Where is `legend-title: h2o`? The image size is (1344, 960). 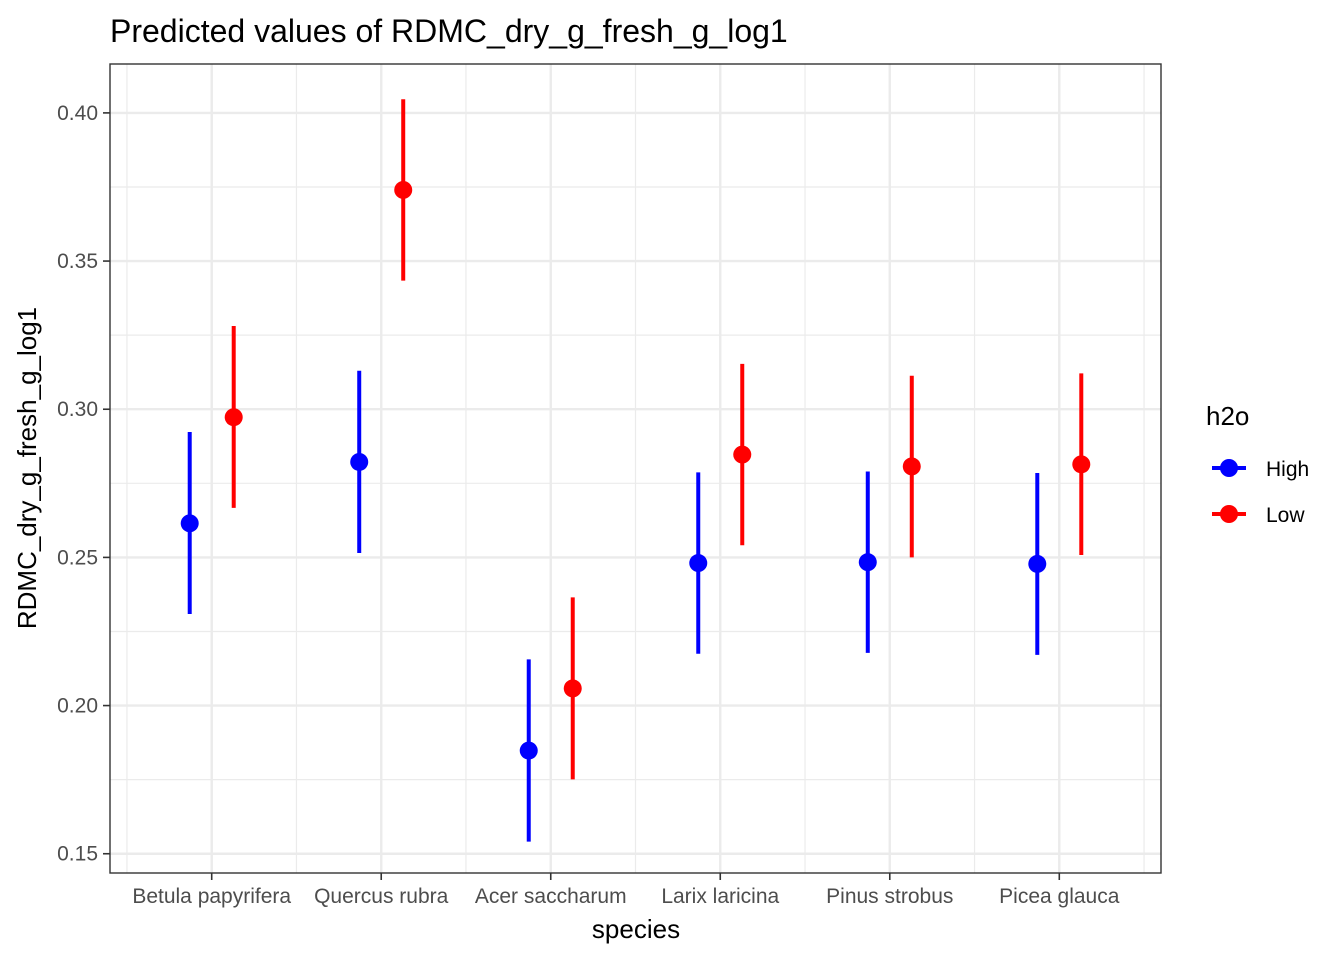
legend-title: h2o is located at coordinates (1227, 416).